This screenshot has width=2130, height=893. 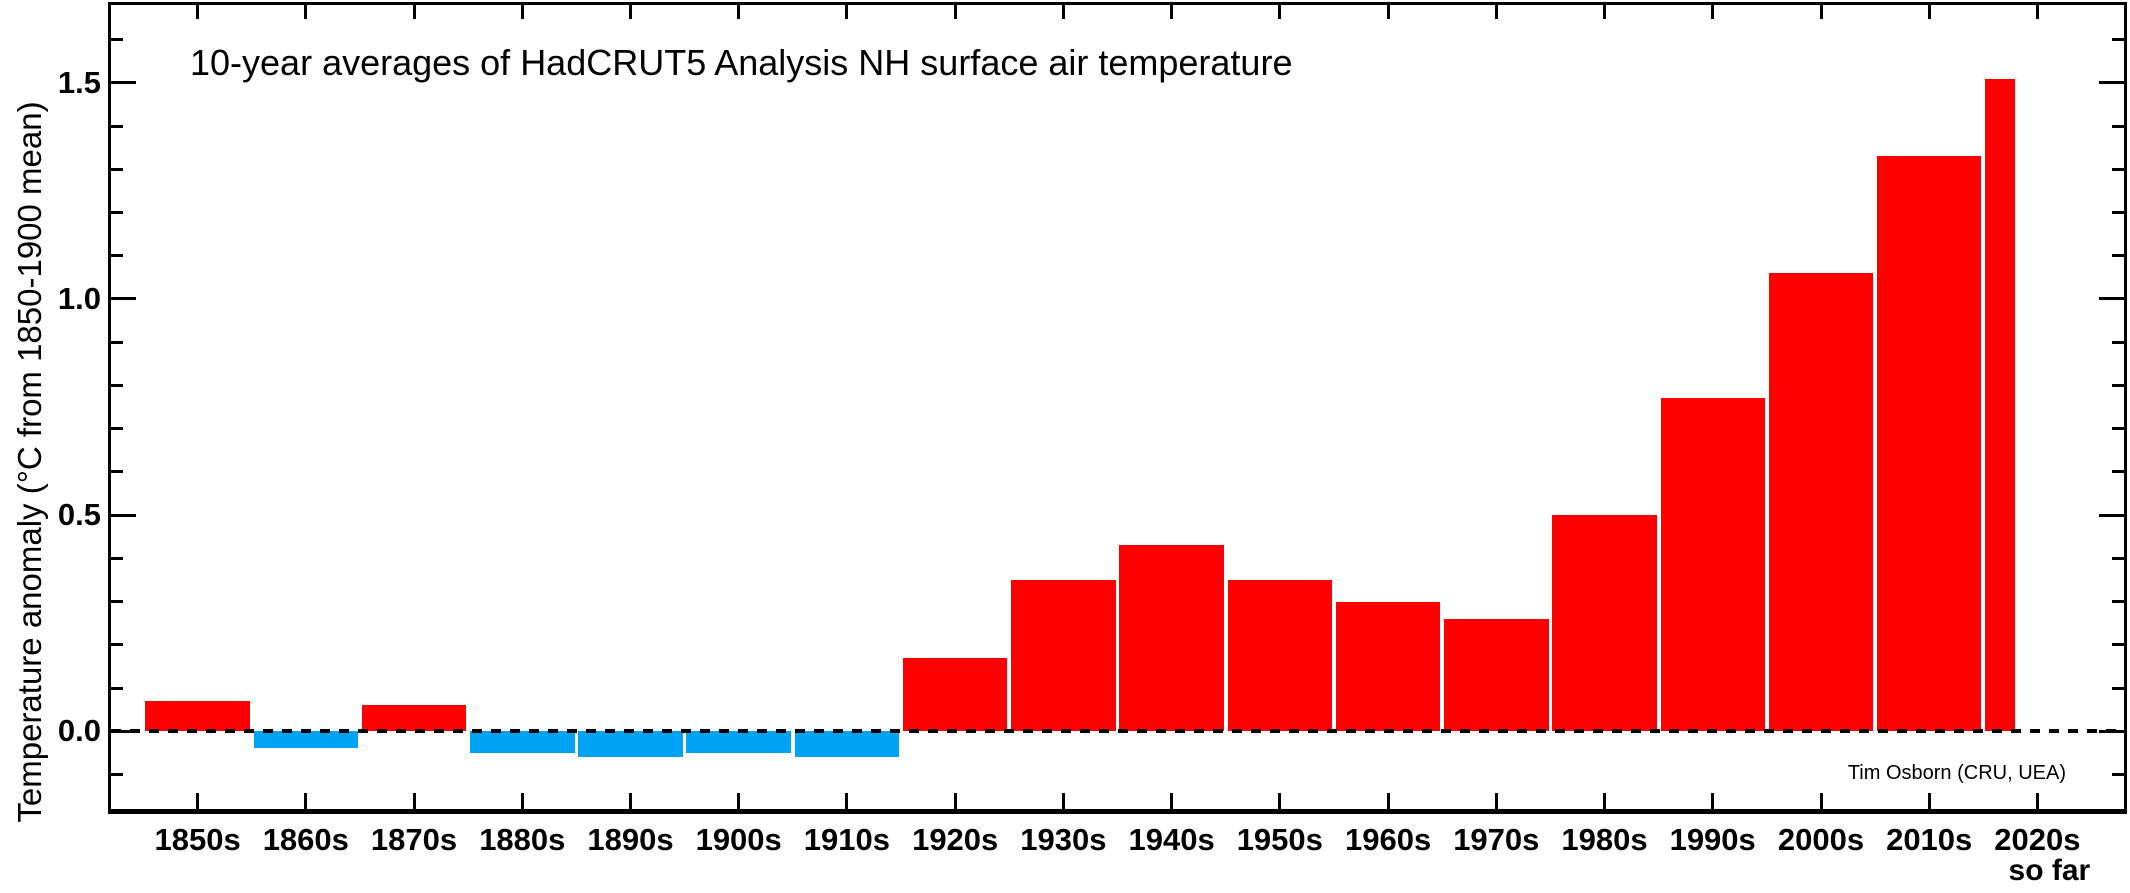 What do you see at coordinates (1956, 773) in the screenshot?
I see `attribution-text: Tim Osborn (CRU, UEA)` at bounding box center [1956, 773].